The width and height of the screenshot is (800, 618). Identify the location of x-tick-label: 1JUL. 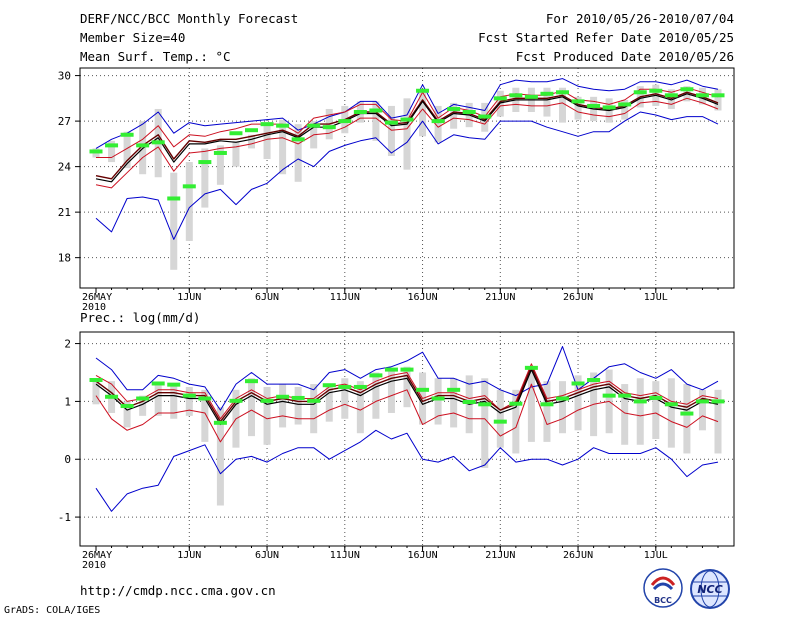
(656, 555).